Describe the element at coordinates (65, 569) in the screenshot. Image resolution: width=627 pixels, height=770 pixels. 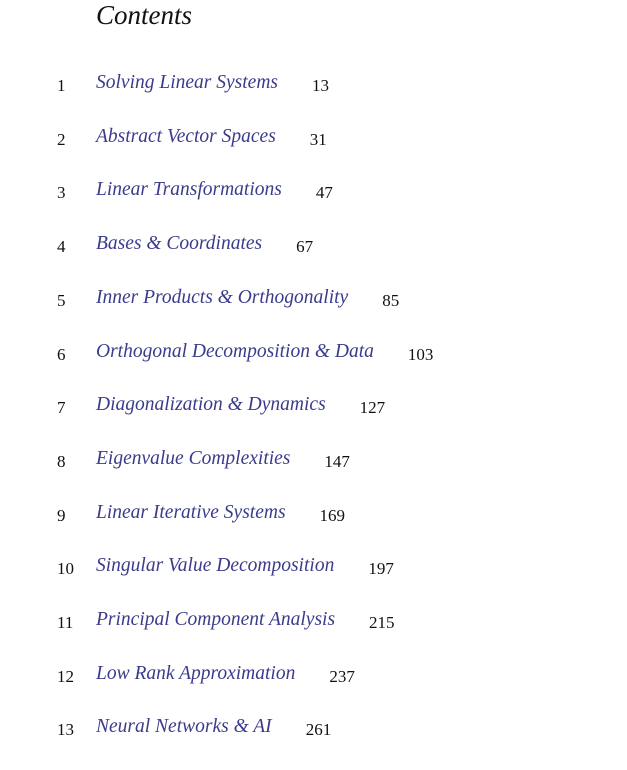
I see `chapter-number: 10` at that location.